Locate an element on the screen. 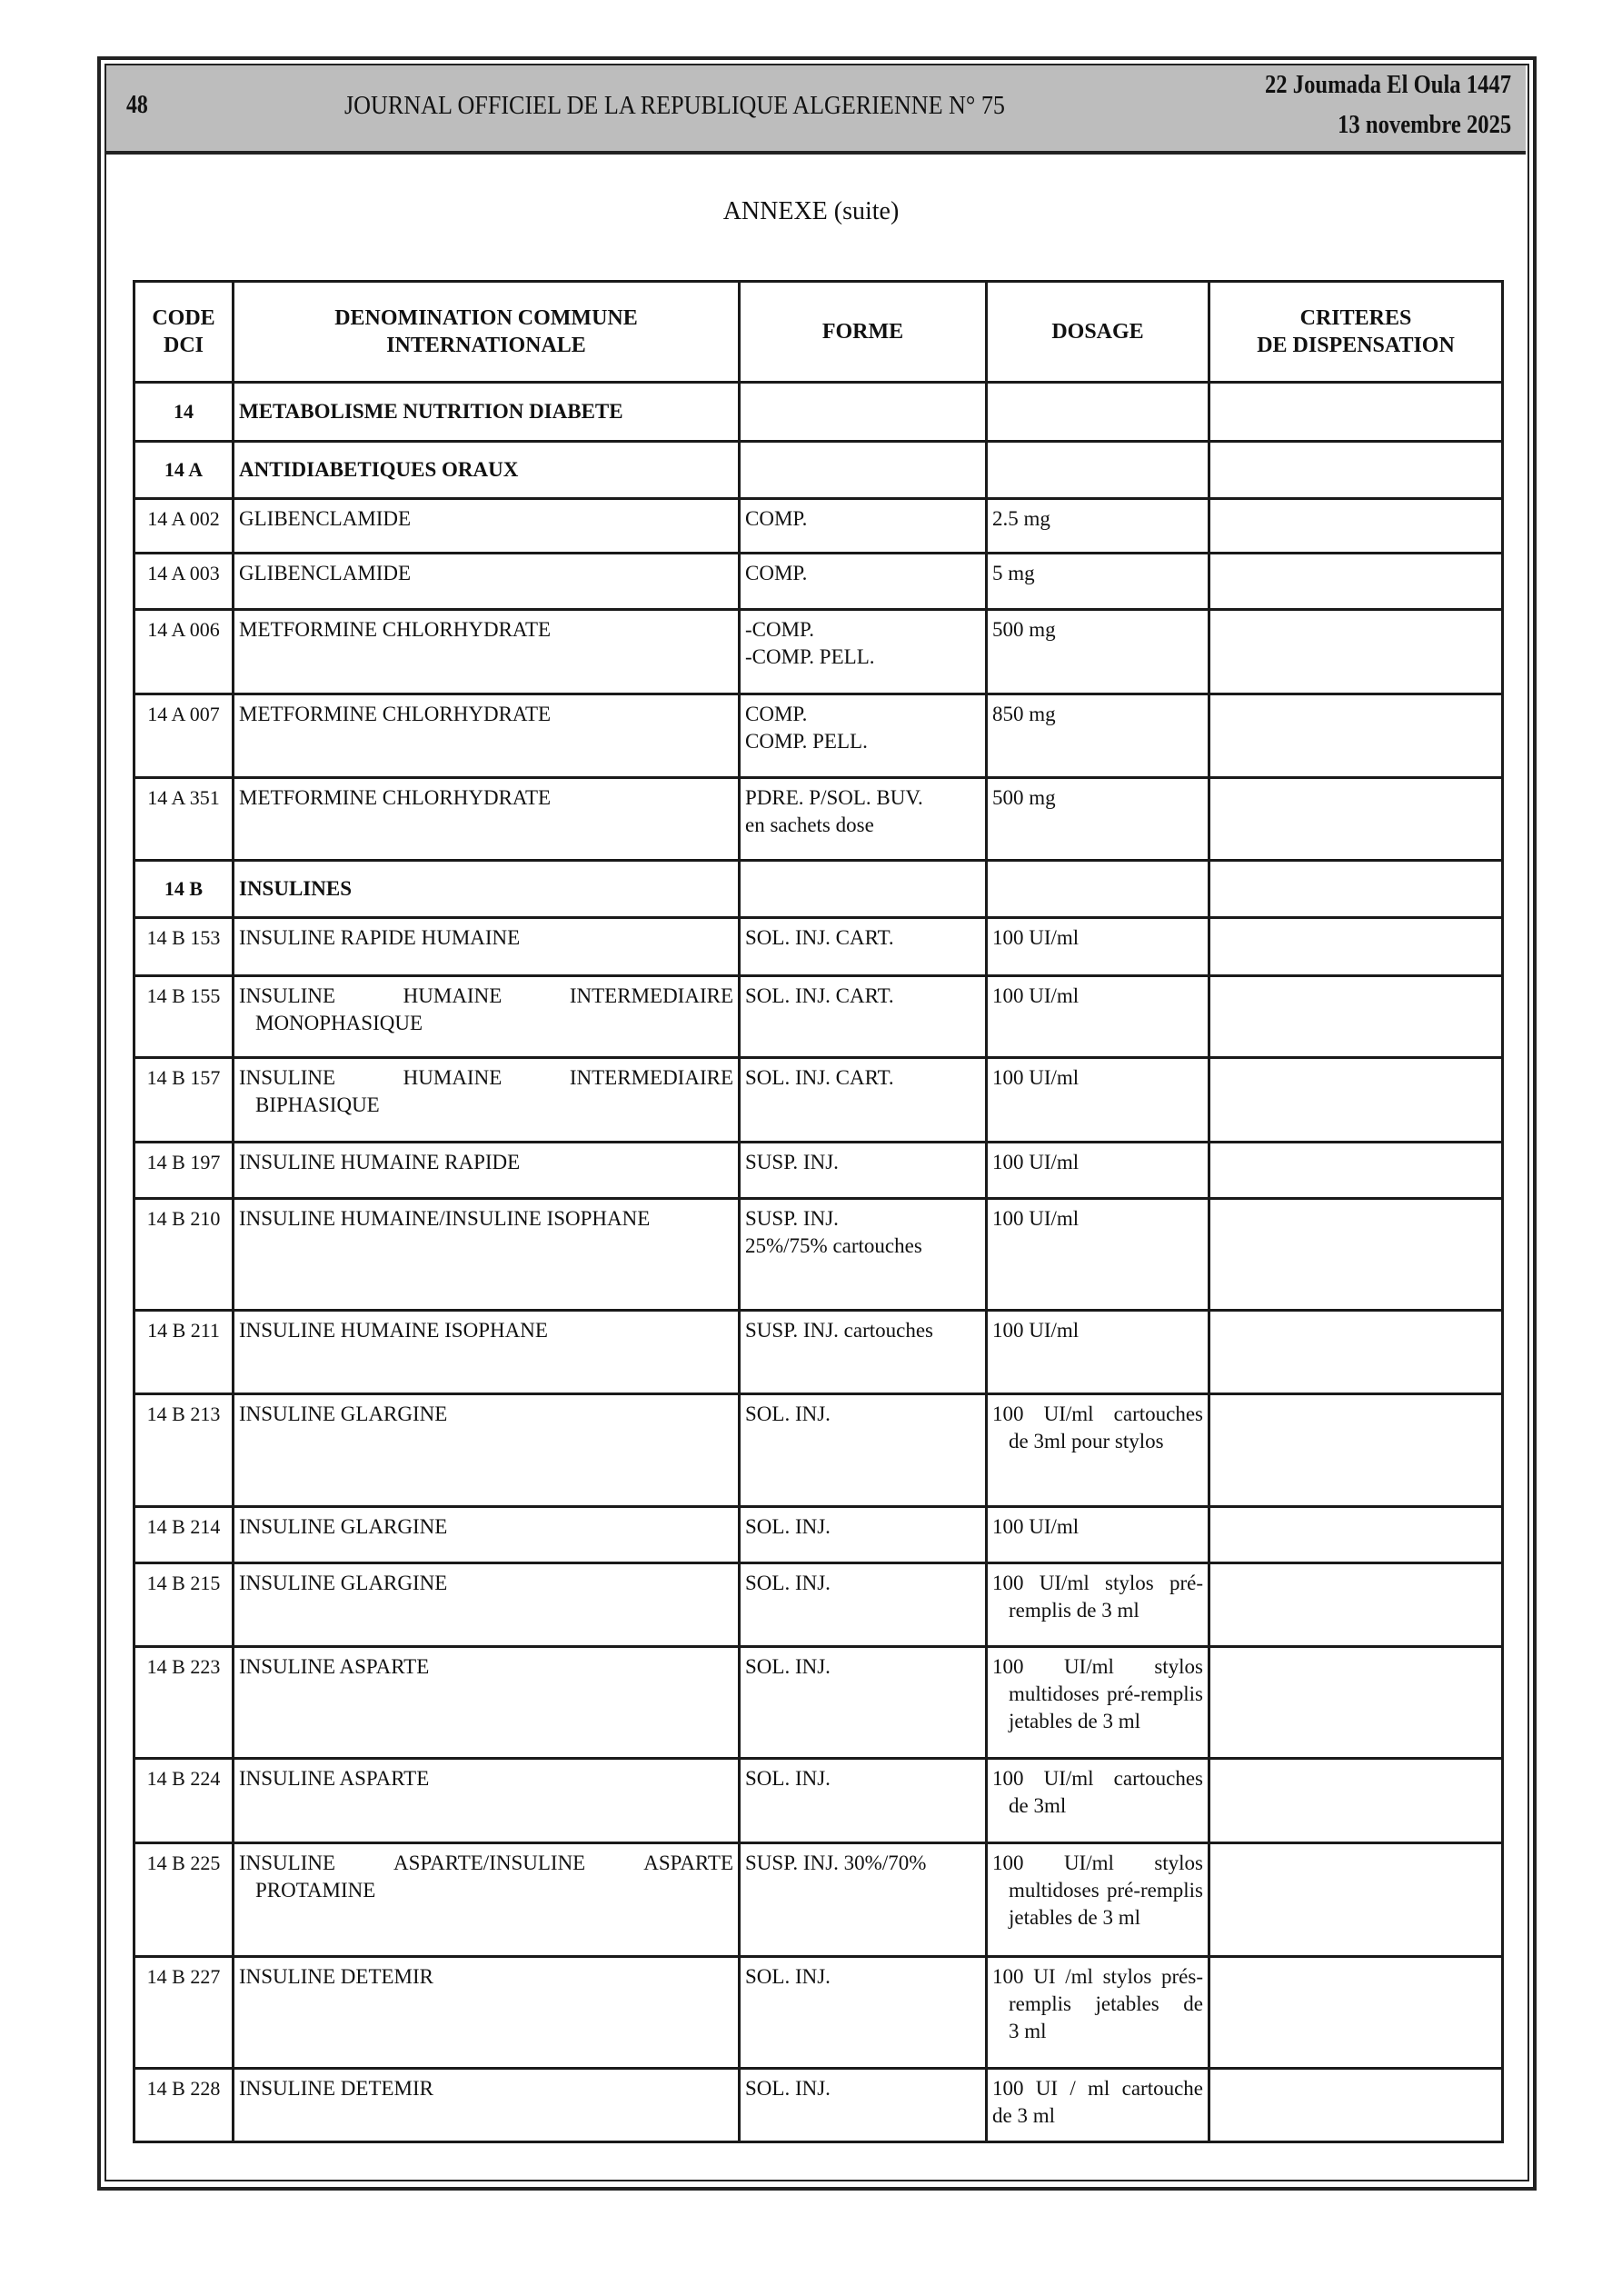 This screenshot has width=1622, height=2296. forme-line: SUSP. INJ. cartouches is located at coordinates (839, 1330).